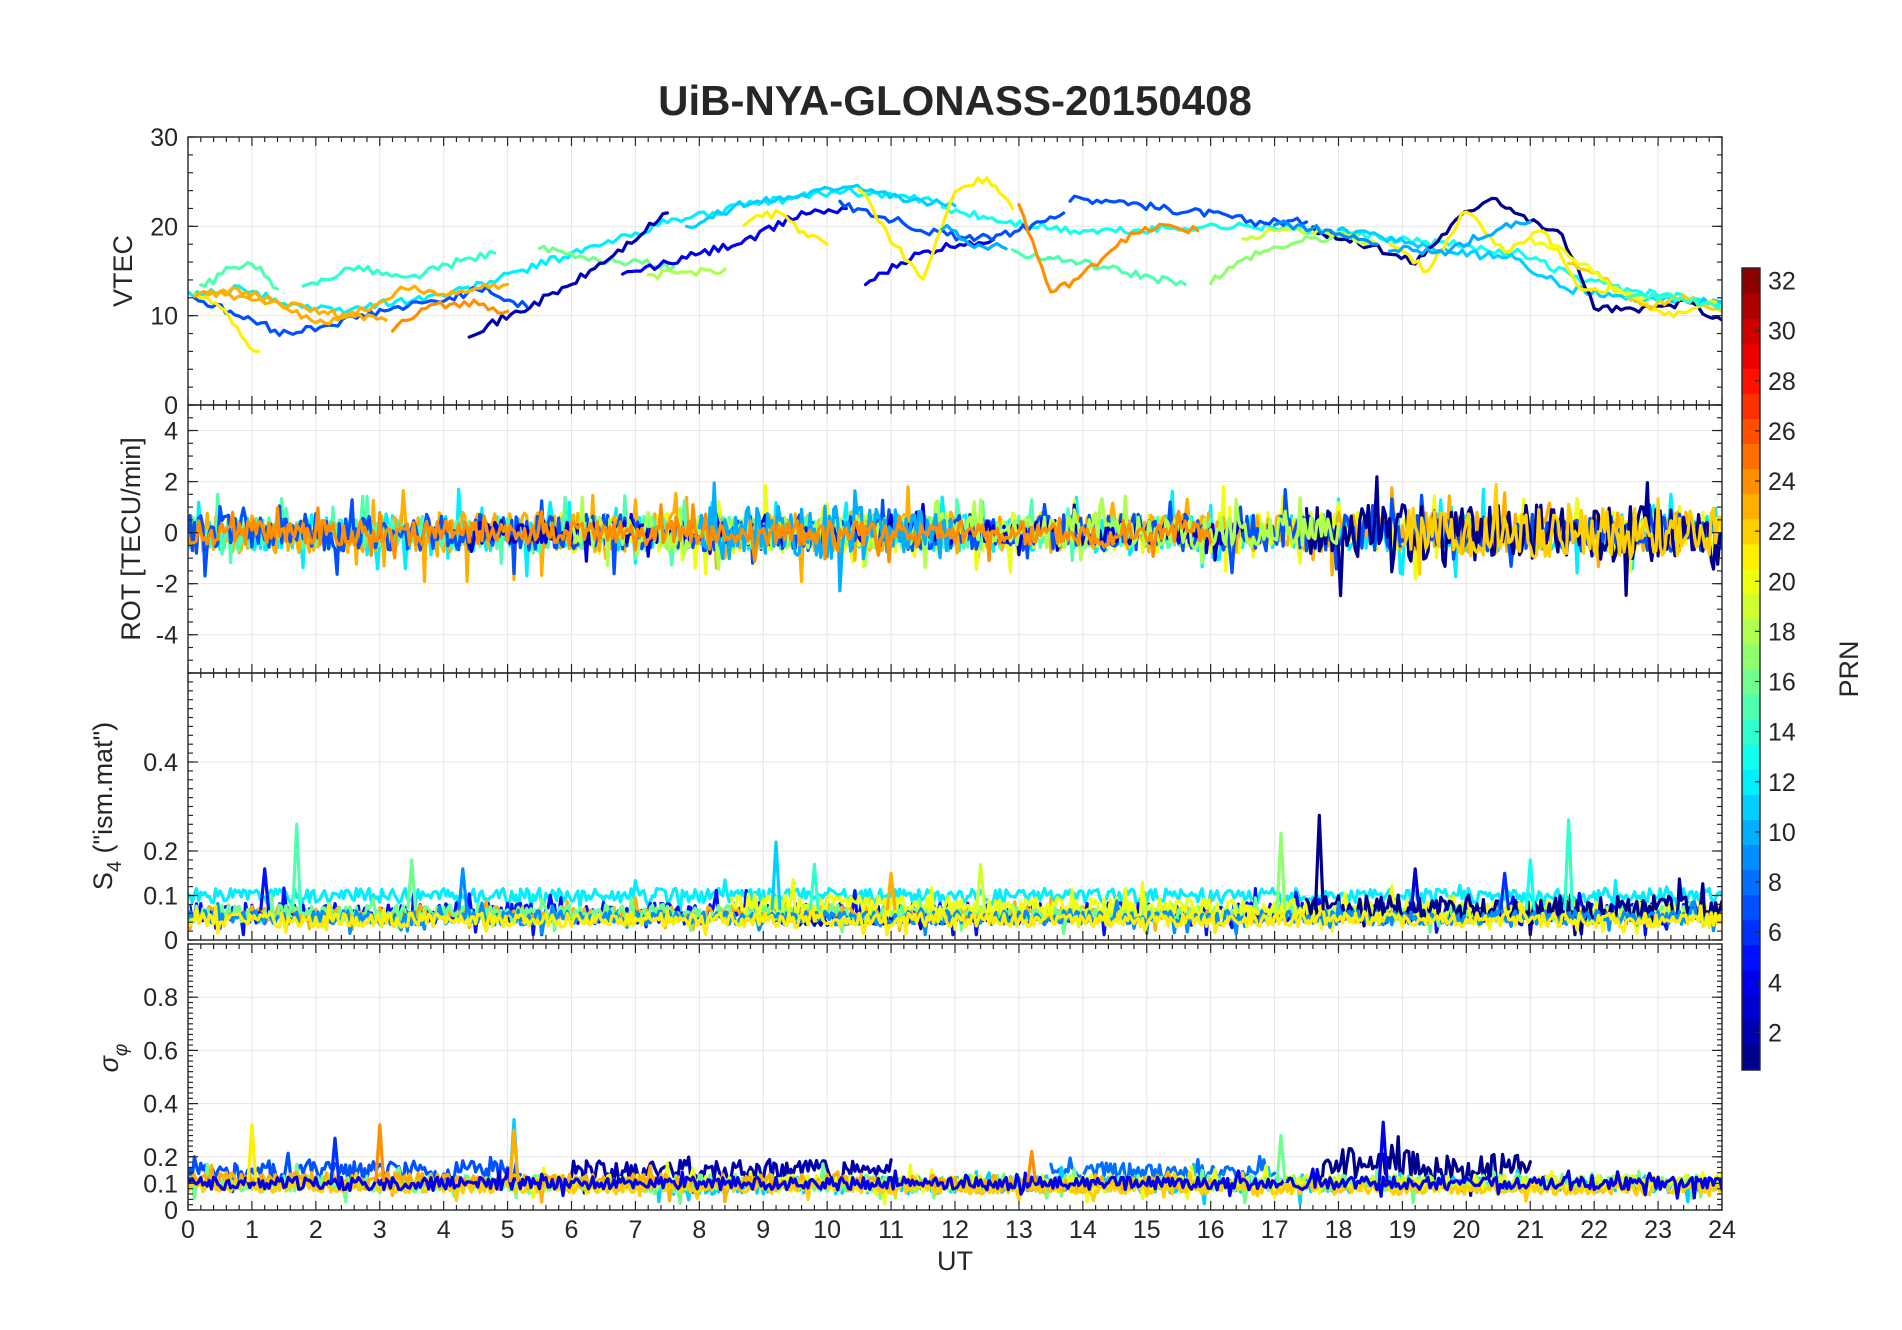  I want to click on colorbar-label: PRN, so click(1849, 668).